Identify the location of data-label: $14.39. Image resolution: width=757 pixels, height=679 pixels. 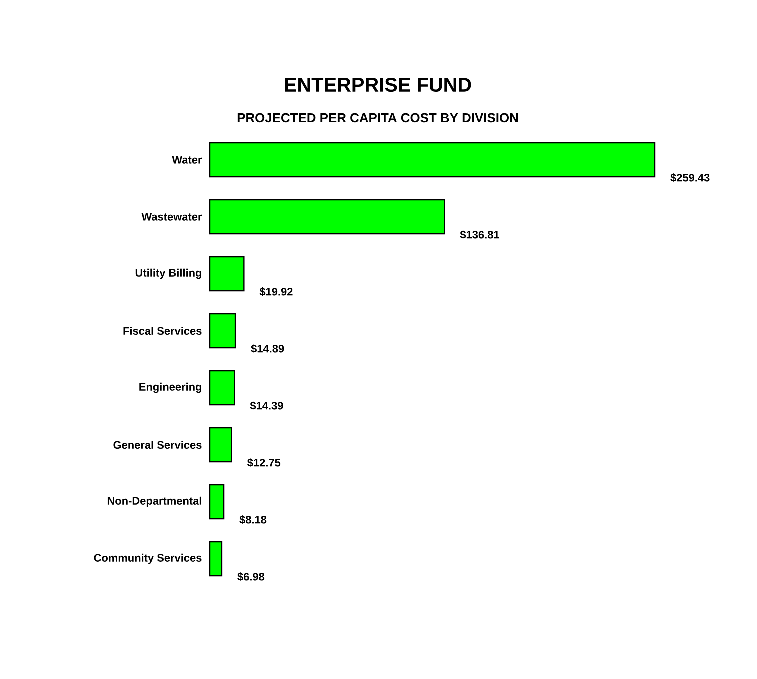
(267, 406).